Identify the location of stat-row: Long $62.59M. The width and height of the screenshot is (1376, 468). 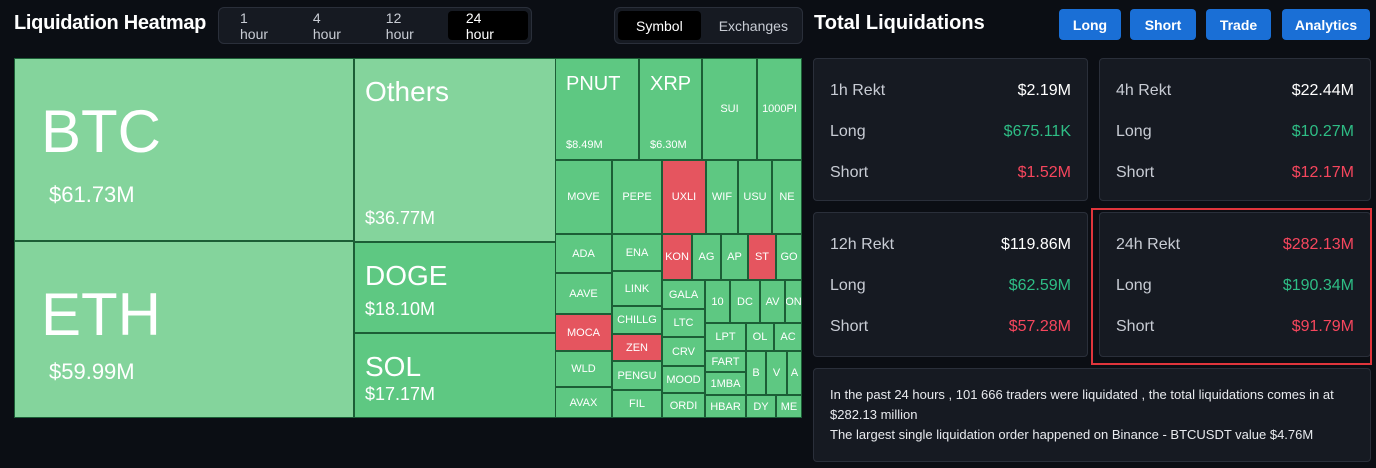
(950, 286).